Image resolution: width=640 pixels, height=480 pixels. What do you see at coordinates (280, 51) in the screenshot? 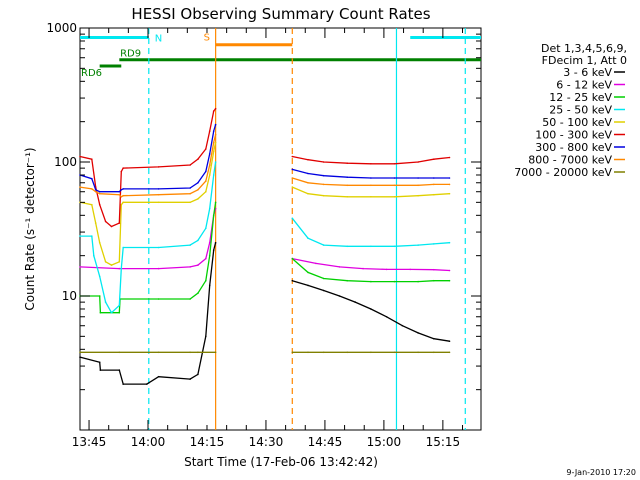
I see `flag-layer` at bounding box center [280, 51].